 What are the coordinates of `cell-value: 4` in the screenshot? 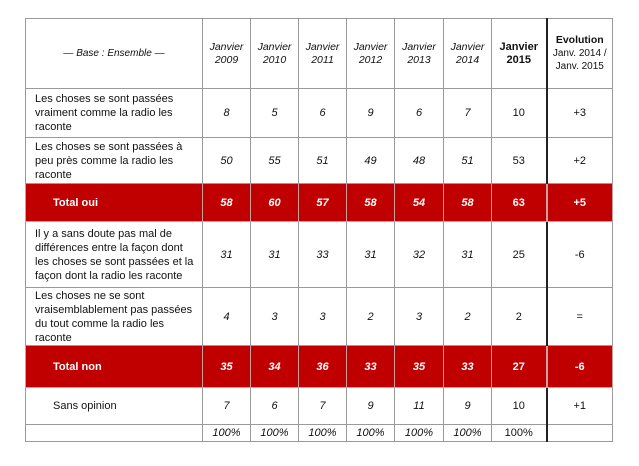 It's located at (226, 316).